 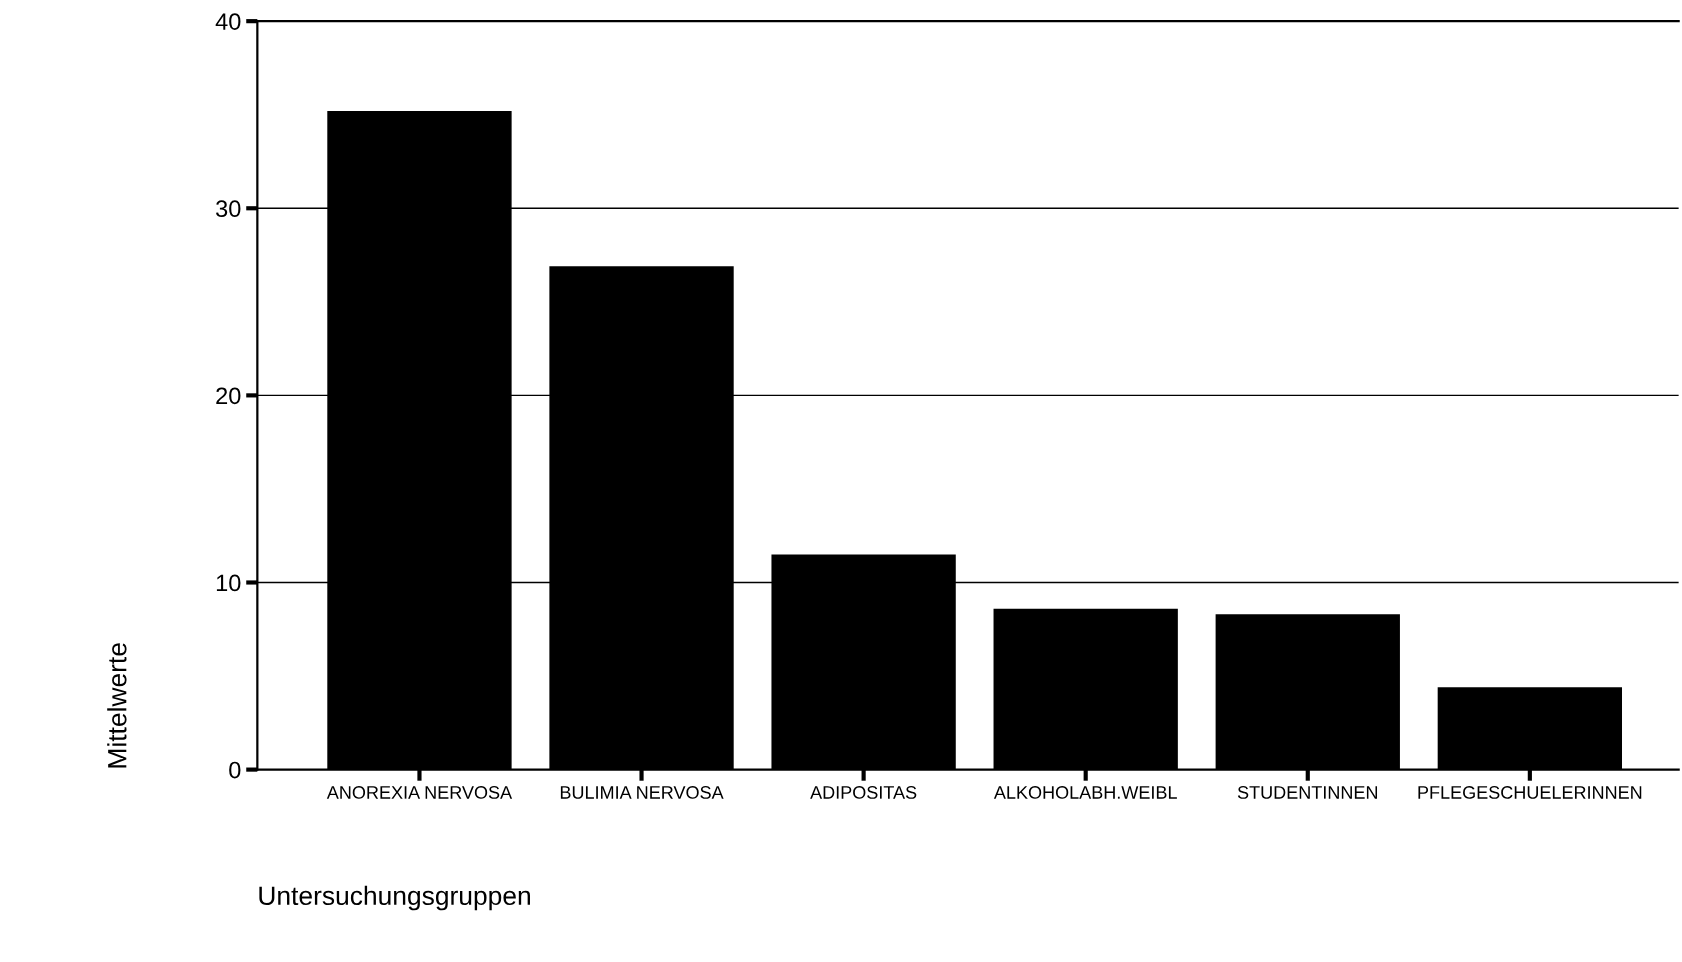 What do you see at coordinates (117, 705) in the screenshot?
I see `y-axis-title: Mittelwerte` at bounding box center [117, 705].